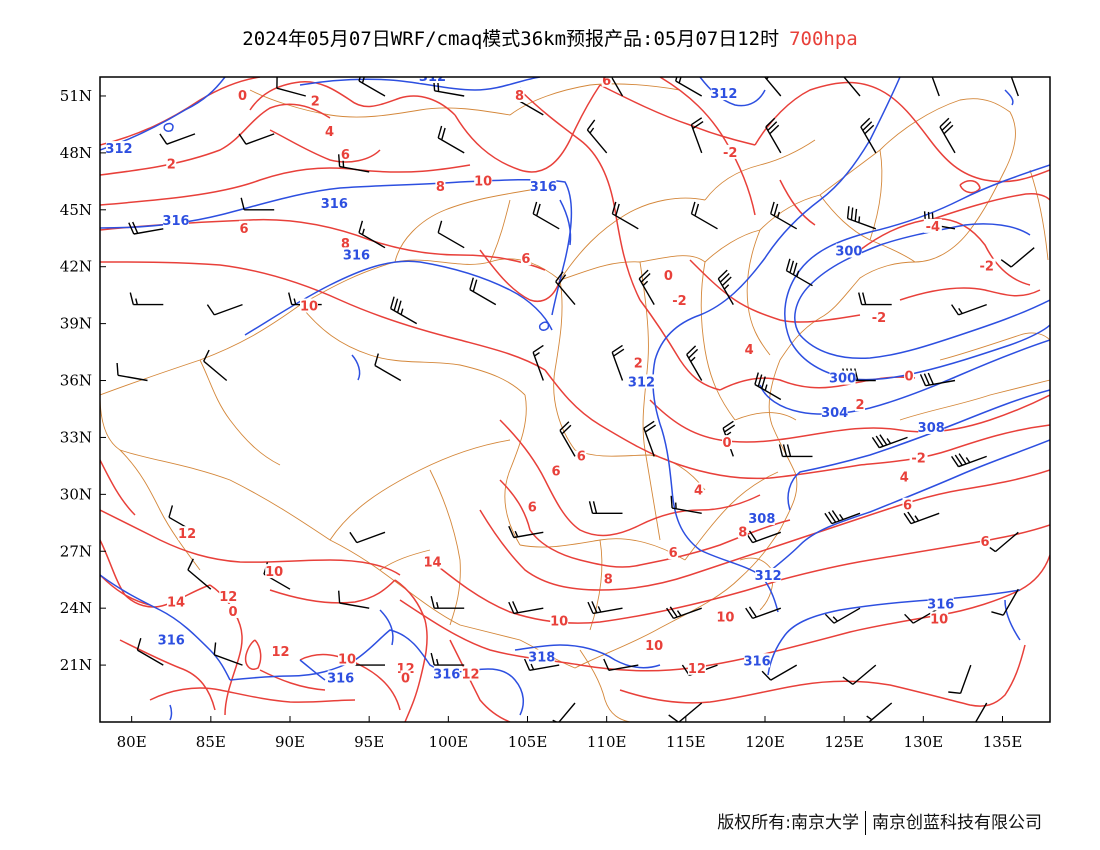 Image resolution: width=1100 pixels, height=850 pixels. Describe the element at coordinates (1003, 742) in the screenshot. I see `lon-tick-label: 135E` at that location.